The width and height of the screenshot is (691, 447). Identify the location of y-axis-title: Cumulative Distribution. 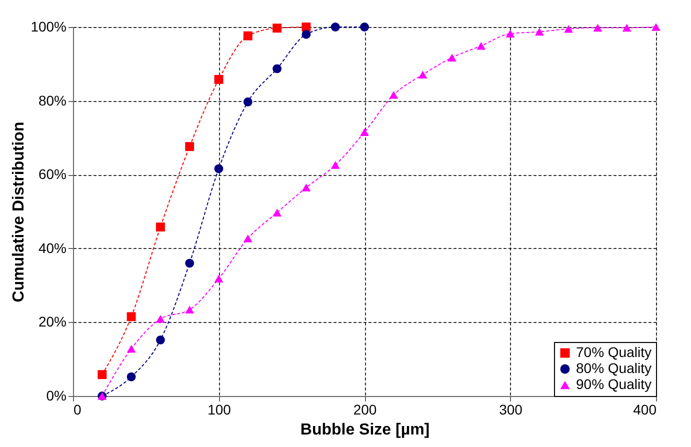
(19, 212).